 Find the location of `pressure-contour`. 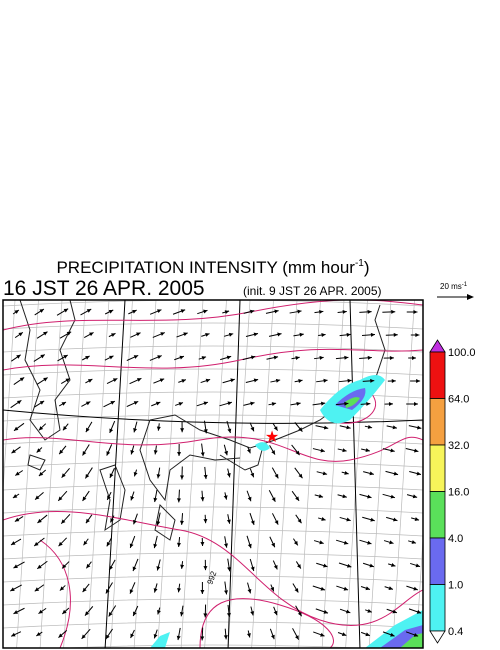

pressure-contour is located at coordinates (213, 449).